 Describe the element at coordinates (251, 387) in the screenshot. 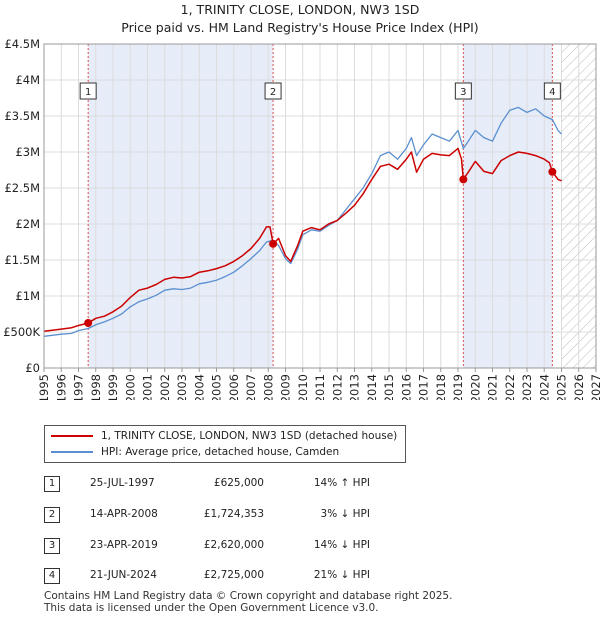

I see `x-tick-label: 2007` at that location.